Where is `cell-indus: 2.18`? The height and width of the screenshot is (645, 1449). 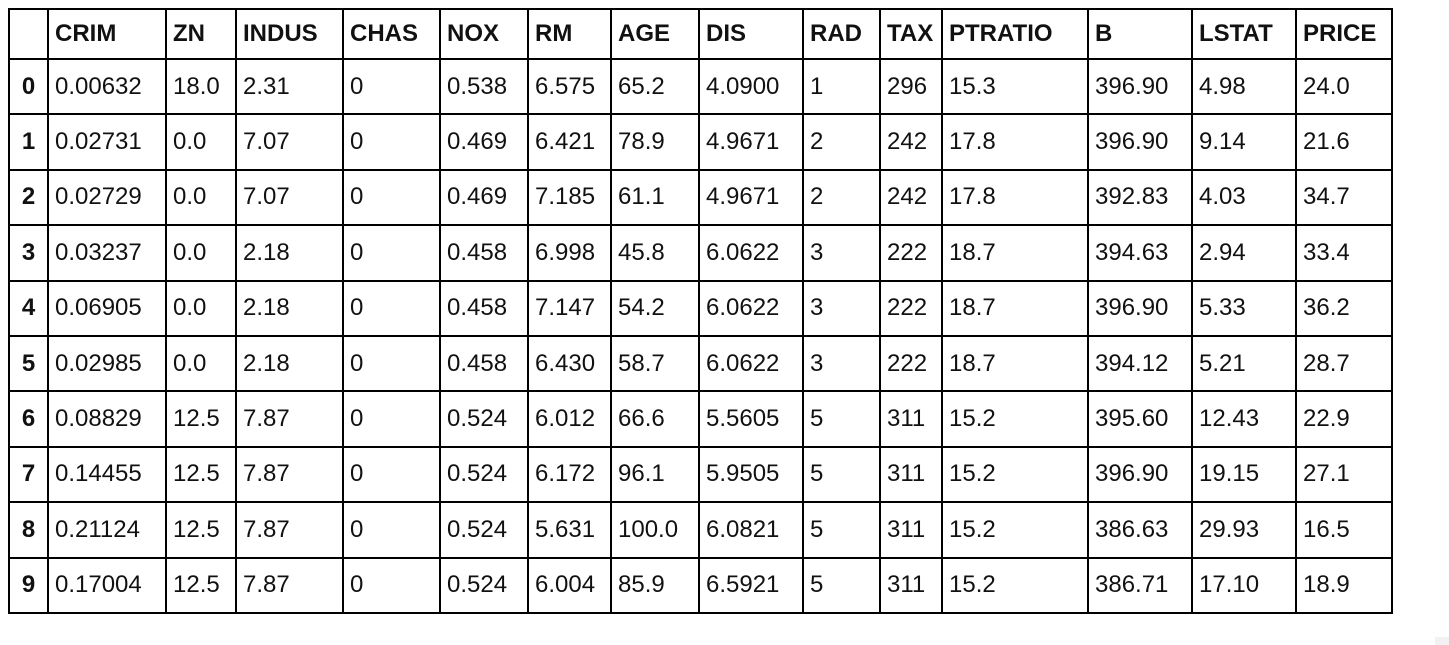
cell-indus: 2.18 is located at coordinates (289, 308).